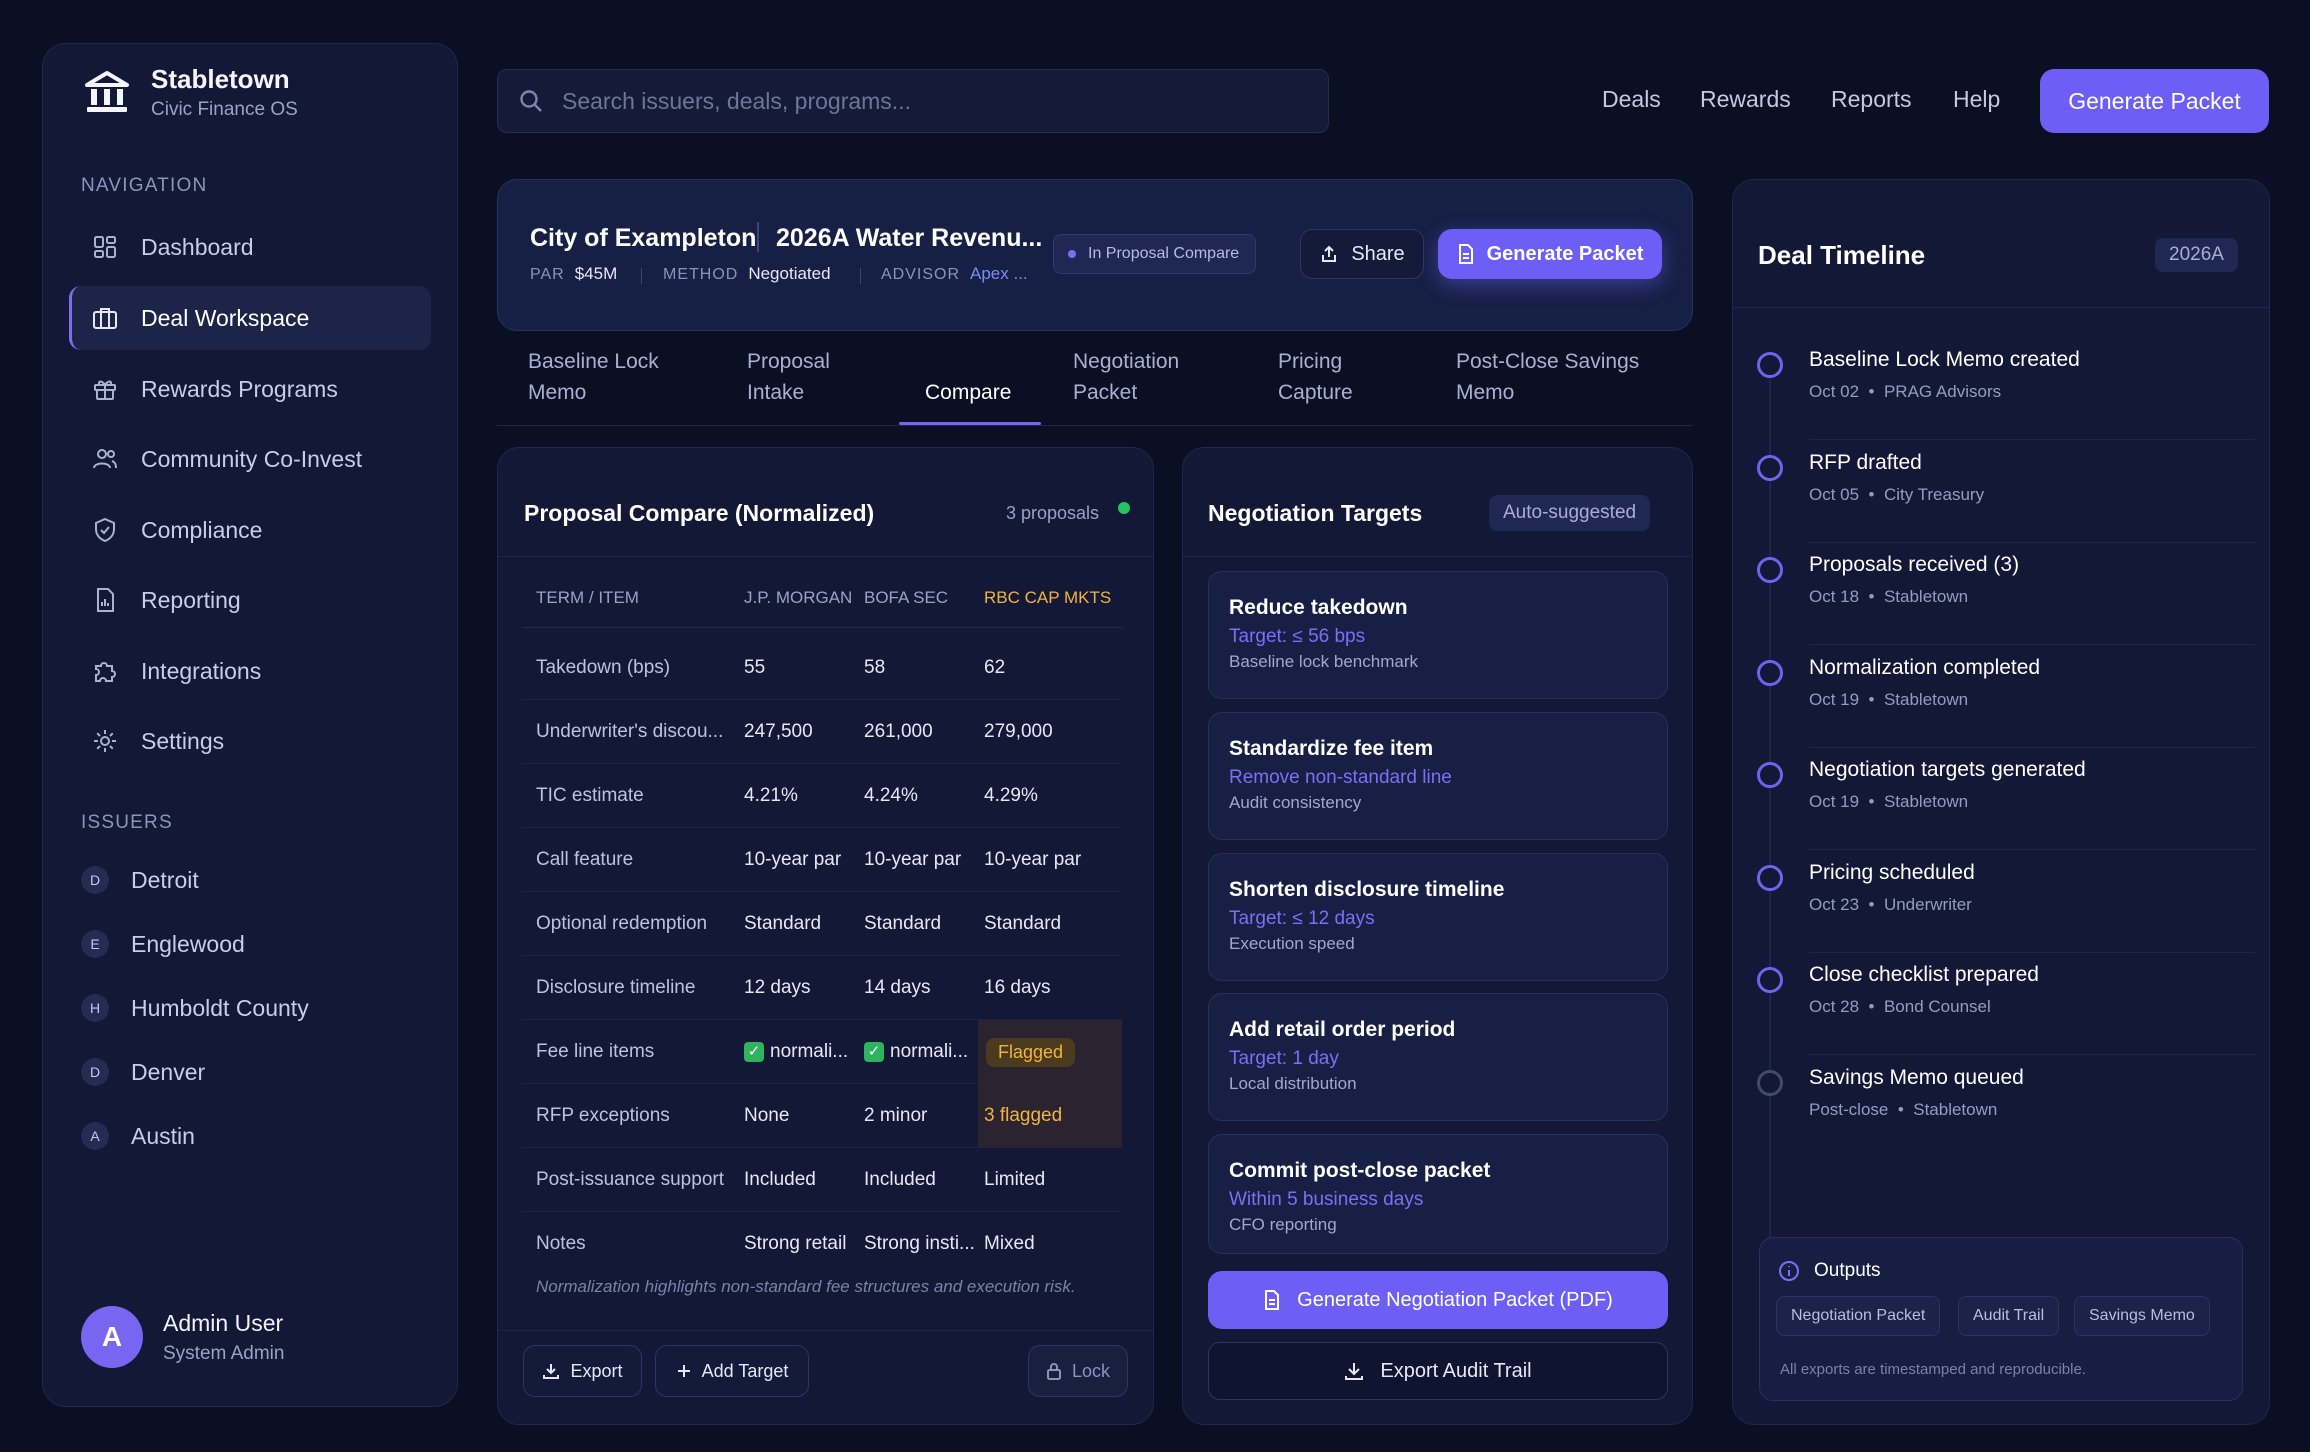 The image size is (2310, 1452). I want to click on timeline-item-meta: Post-close • Stabletown, so click(1903, 1109).